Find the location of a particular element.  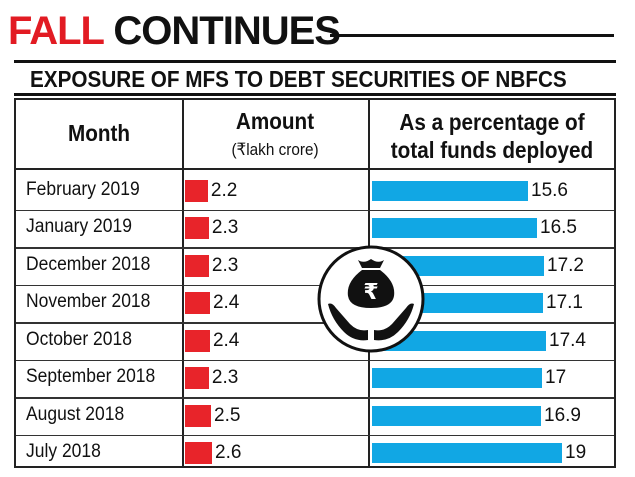

header-amount-unit: (₹lakh crore) is located at coordinates (275, 149).